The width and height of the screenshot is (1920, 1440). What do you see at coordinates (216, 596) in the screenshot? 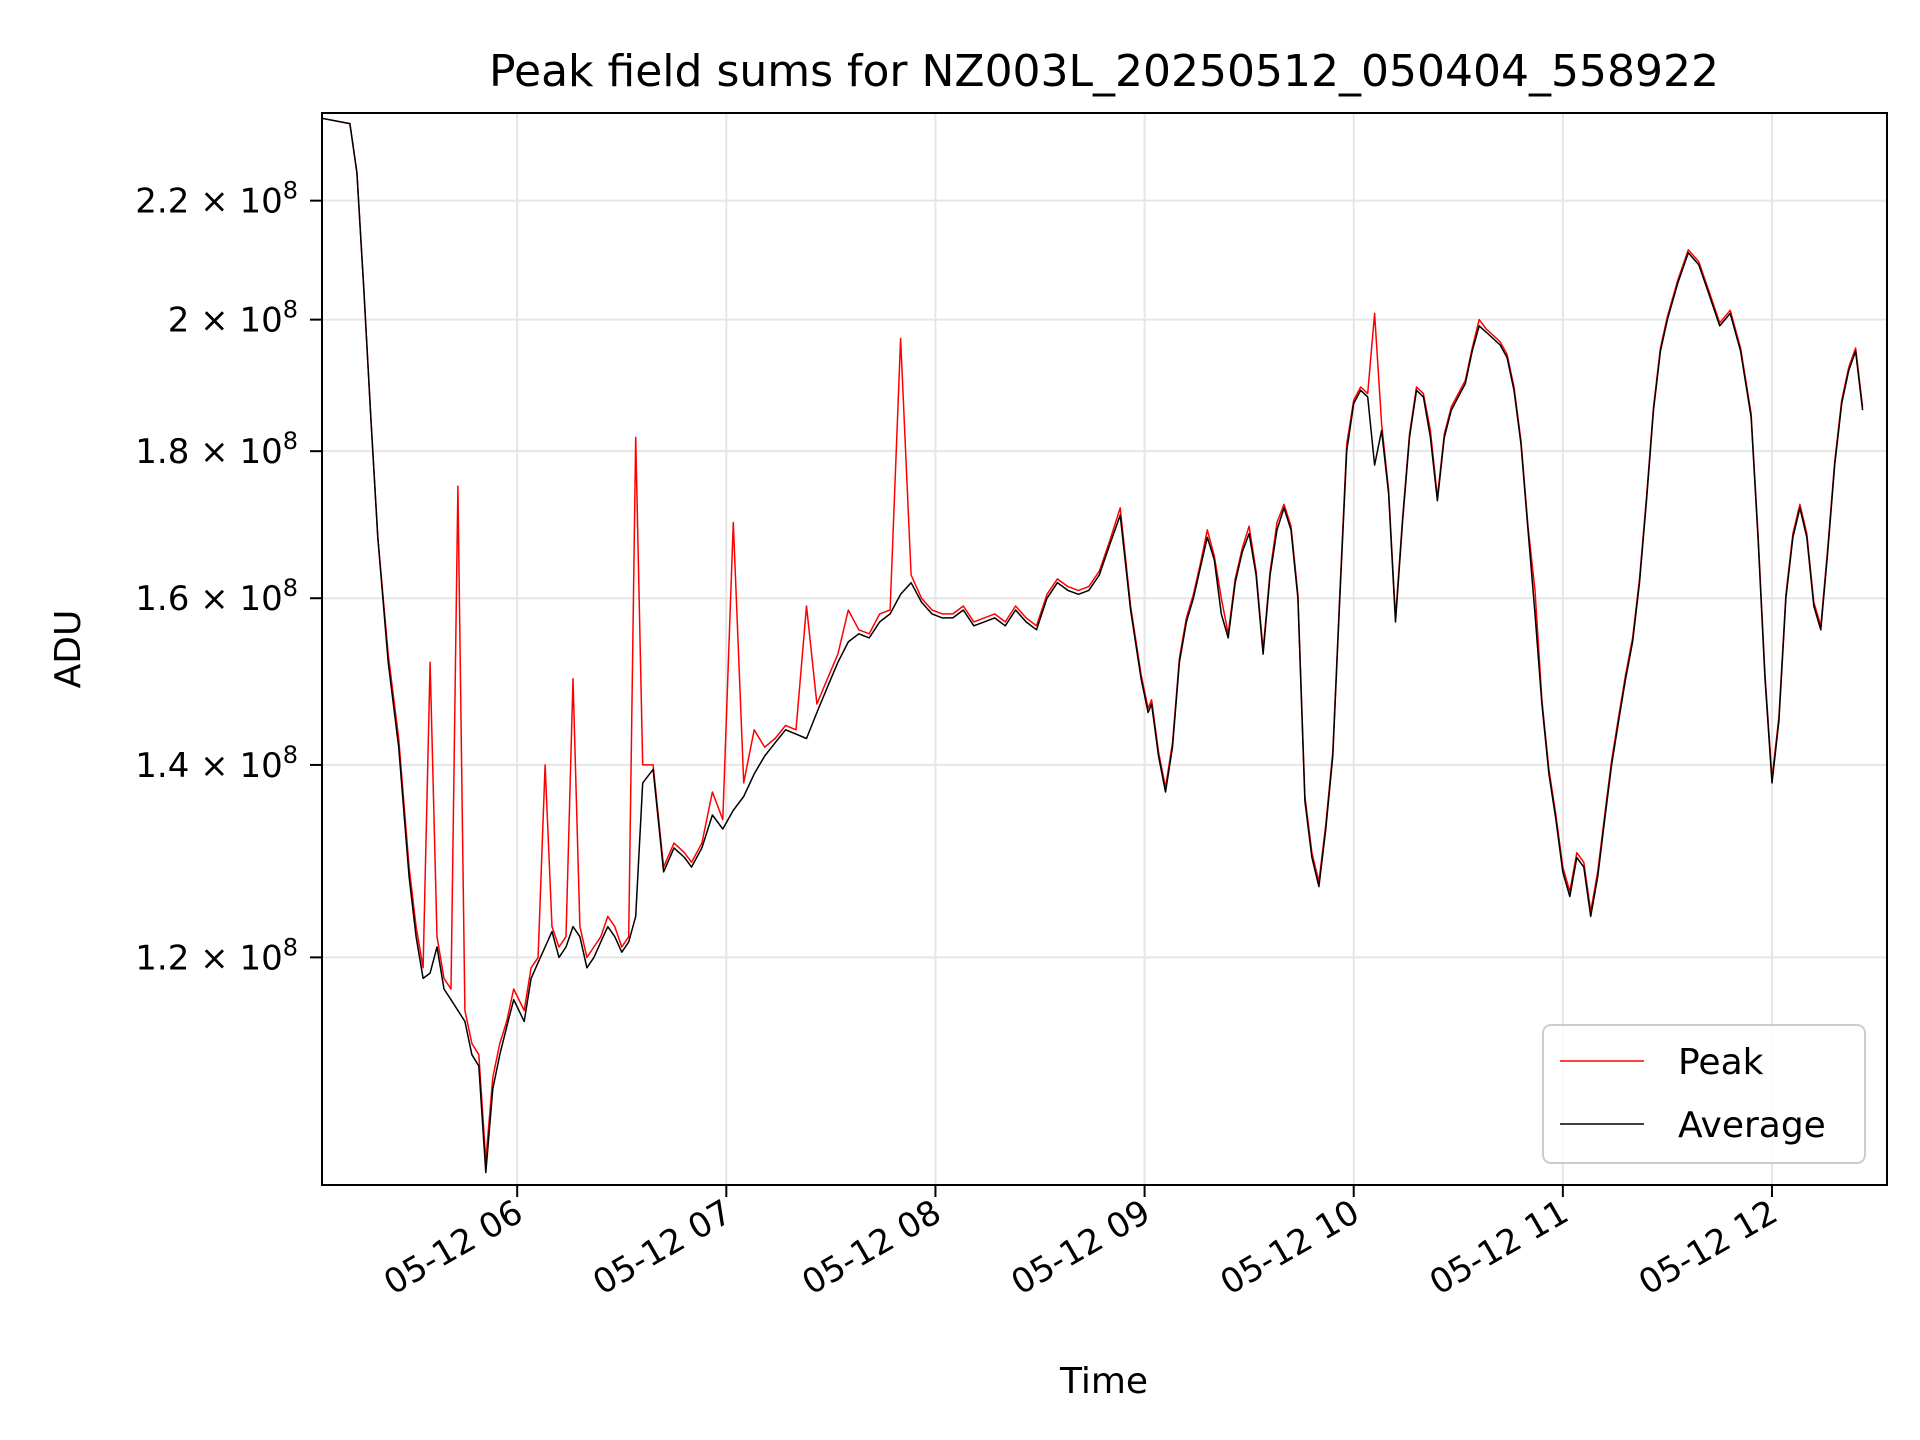
I see `y-tick-label: 1.6 × 108` at bounding box center [216, 596].